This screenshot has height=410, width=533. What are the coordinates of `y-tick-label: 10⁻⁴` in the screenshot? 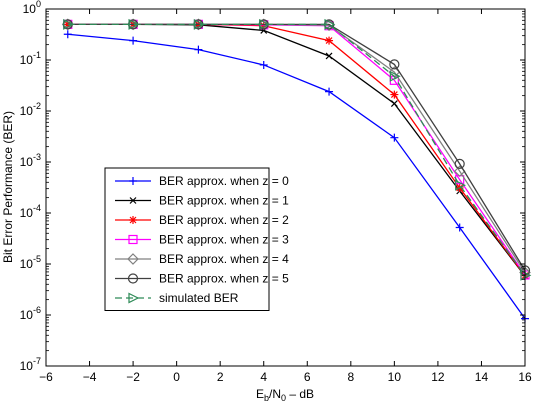 It's located at (30, 211).